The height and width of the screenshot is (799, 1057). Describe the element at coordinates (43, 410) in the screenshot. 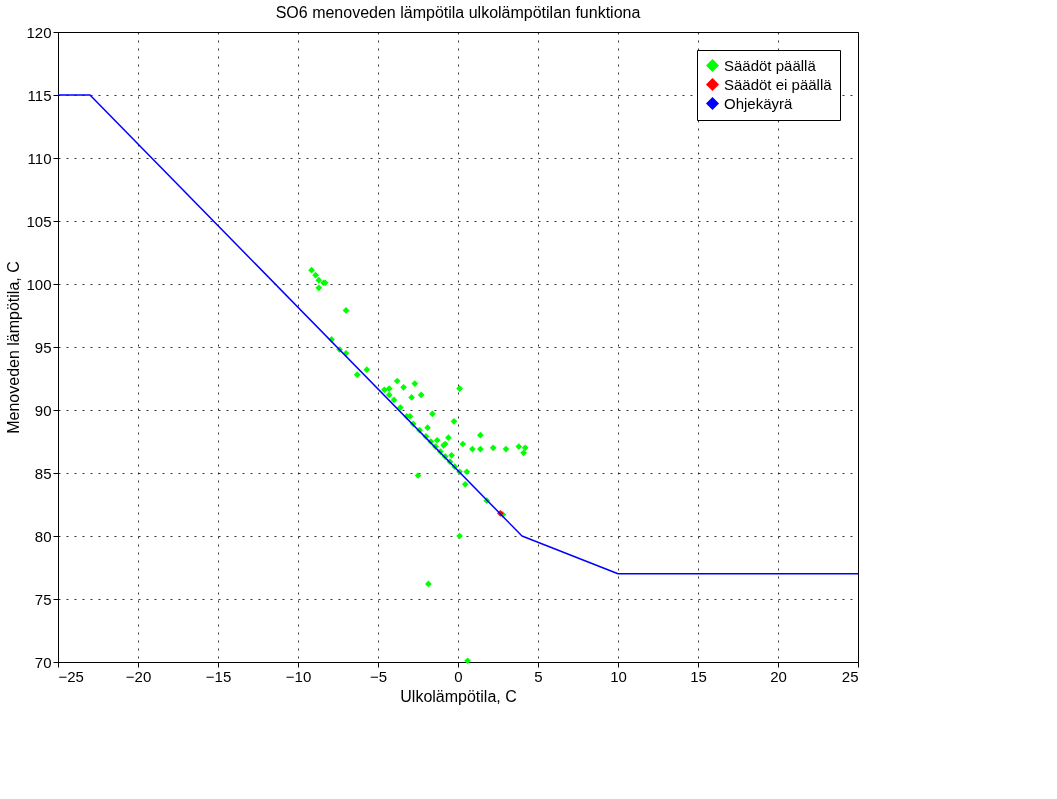

I see `y-tick-label: 90` at that location.